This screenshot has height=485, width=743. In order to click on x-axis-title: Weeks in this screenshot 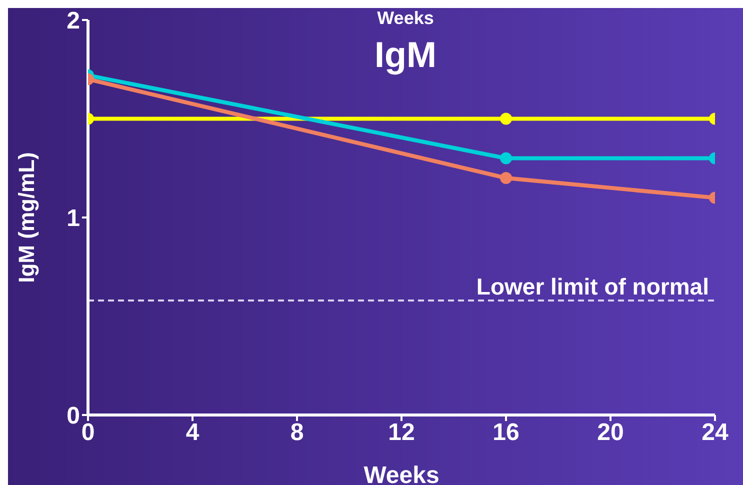, I will do `click(402, 473)`.